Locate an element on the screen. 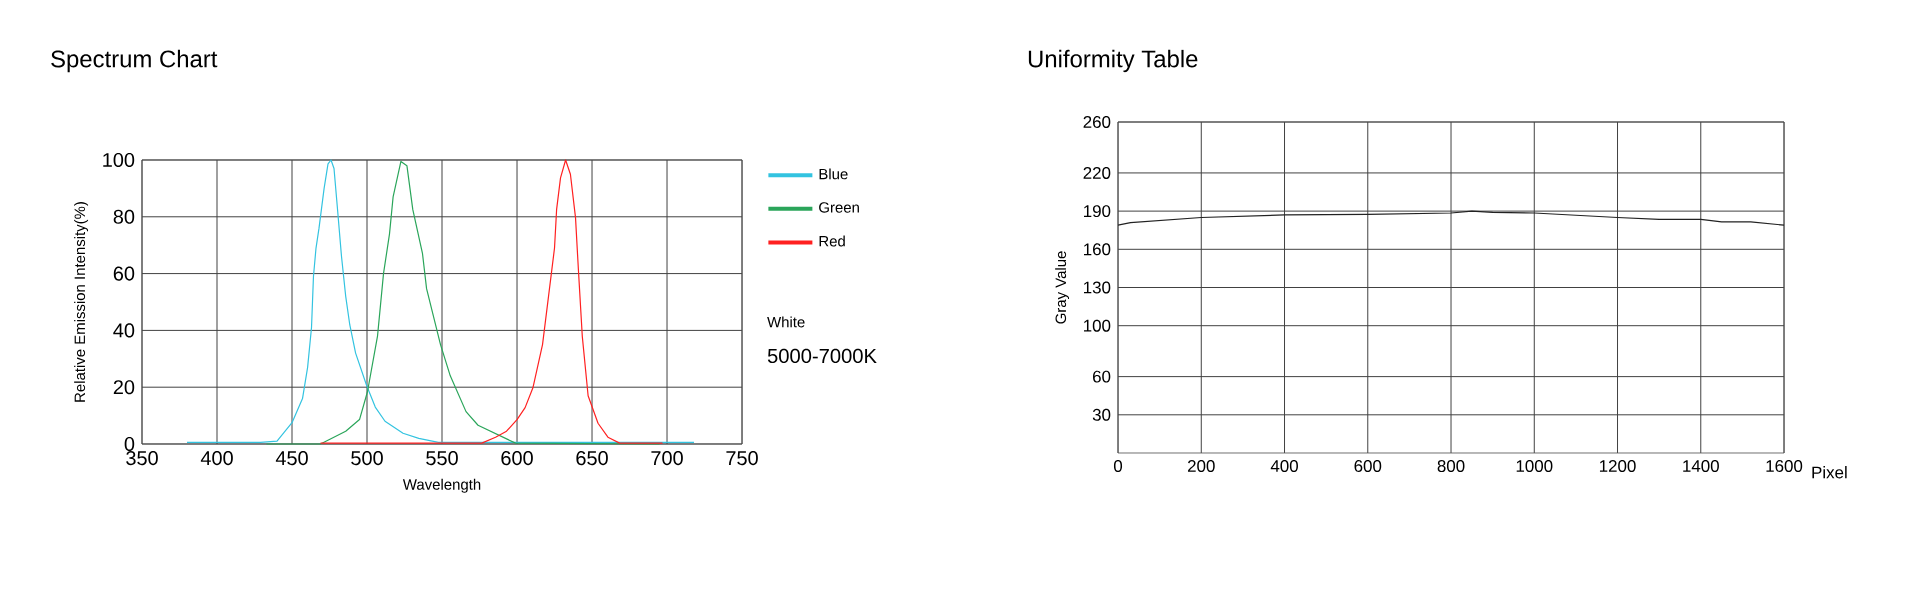  y-tick-label: 20 is located at coordinates (124, 387).